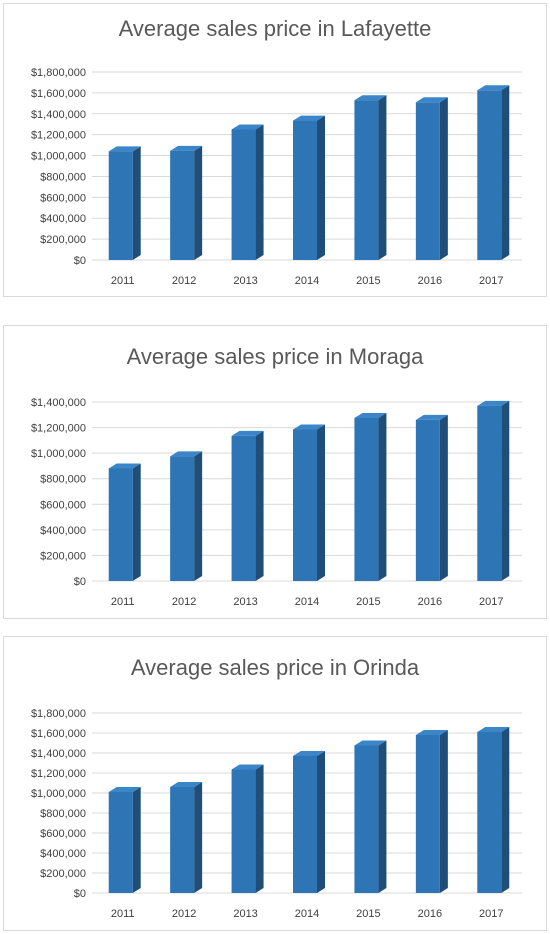 The width and height of the screenshot is (550, 934). Describe the element at coordinates (491, 602) in the screenshot. I see `x-tick-label: 2017` at that location.